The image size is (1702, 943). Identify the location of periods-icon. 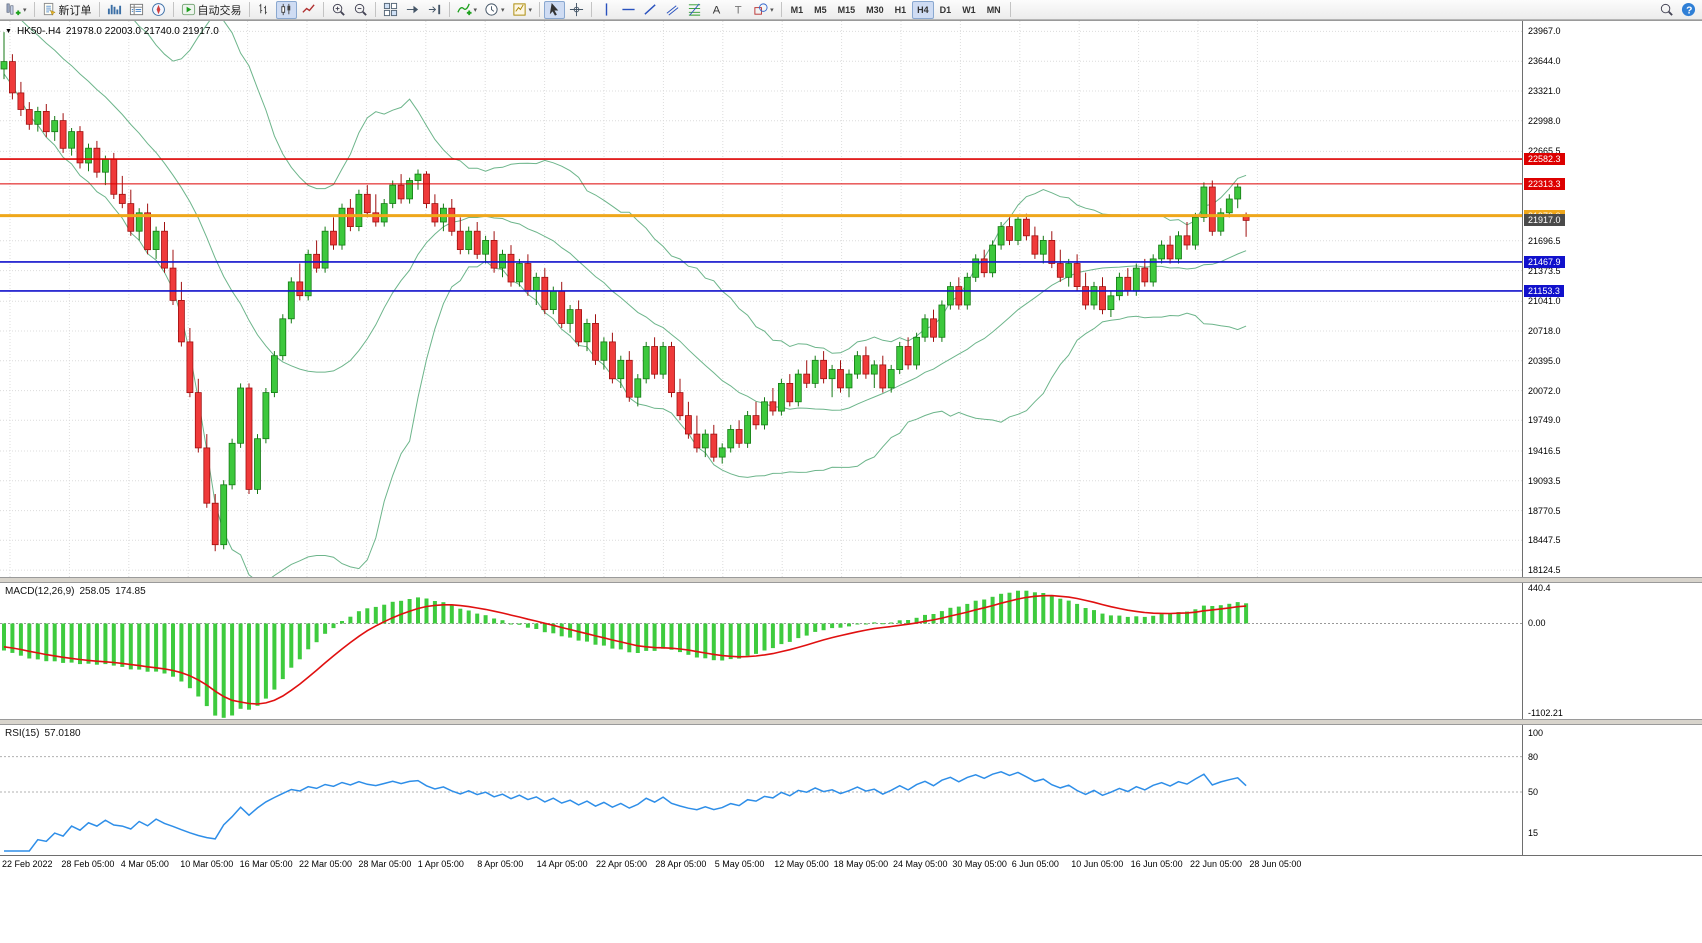
(491, 9).